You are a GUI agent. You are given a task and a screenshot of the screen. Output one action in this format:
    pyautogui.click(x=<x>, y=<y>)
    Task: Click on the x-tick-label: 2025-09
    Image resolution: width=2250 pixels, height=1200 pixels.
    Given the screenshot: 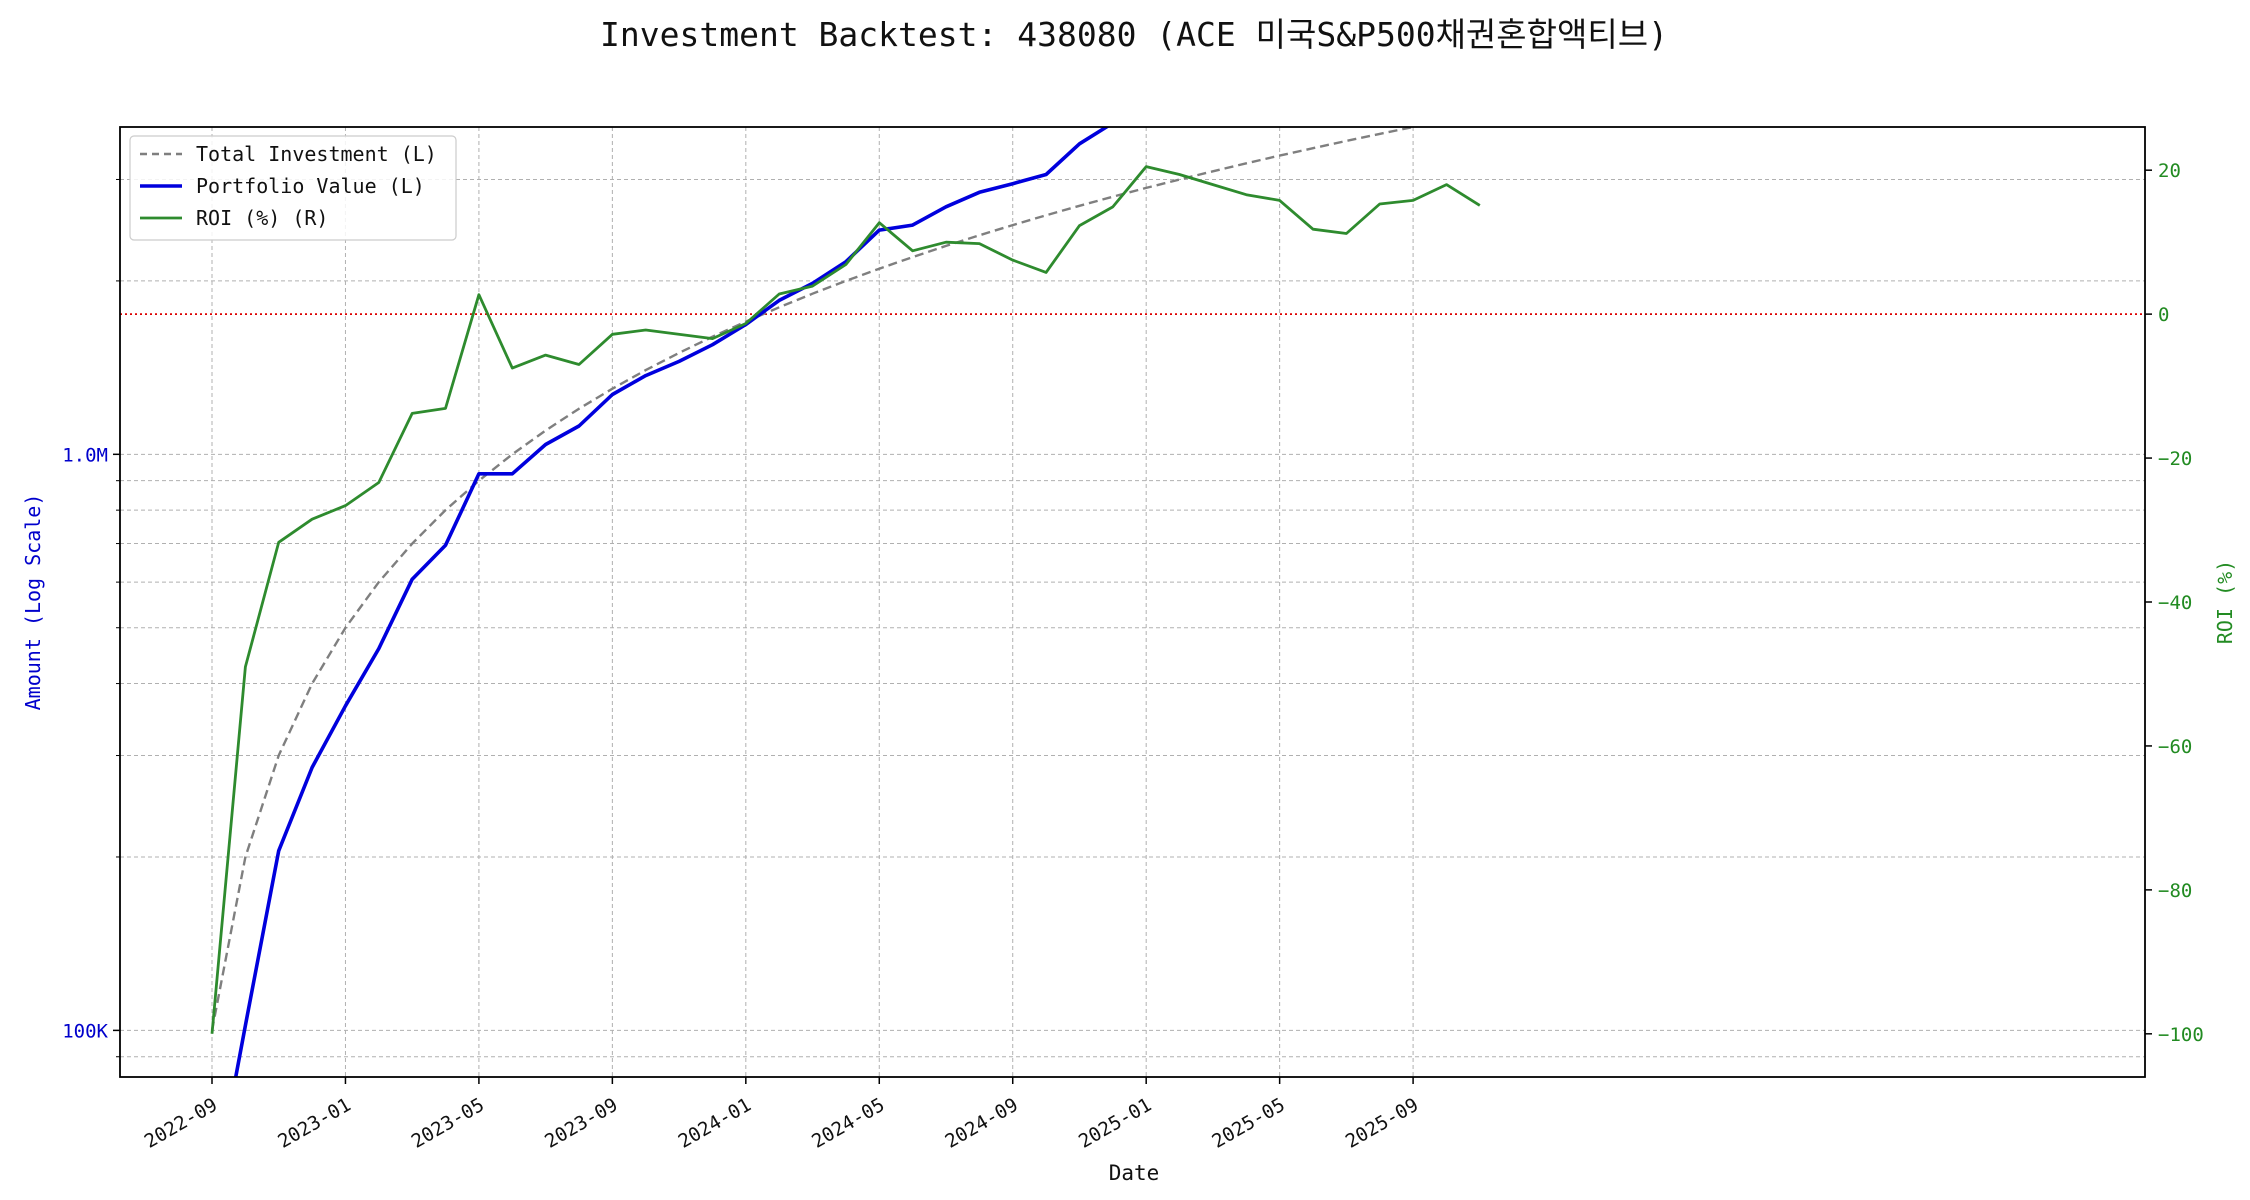 What is the action you would take?
    pyautogui.click(x=1382, y=1123)
    